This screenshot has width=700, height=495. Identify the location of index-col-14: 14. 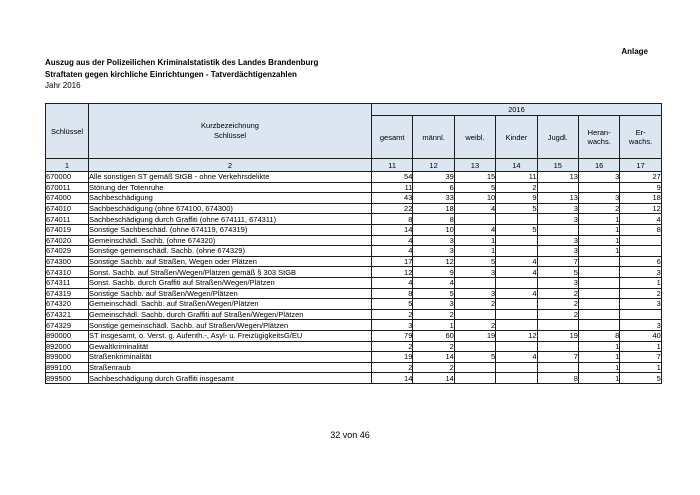
(516, 165).